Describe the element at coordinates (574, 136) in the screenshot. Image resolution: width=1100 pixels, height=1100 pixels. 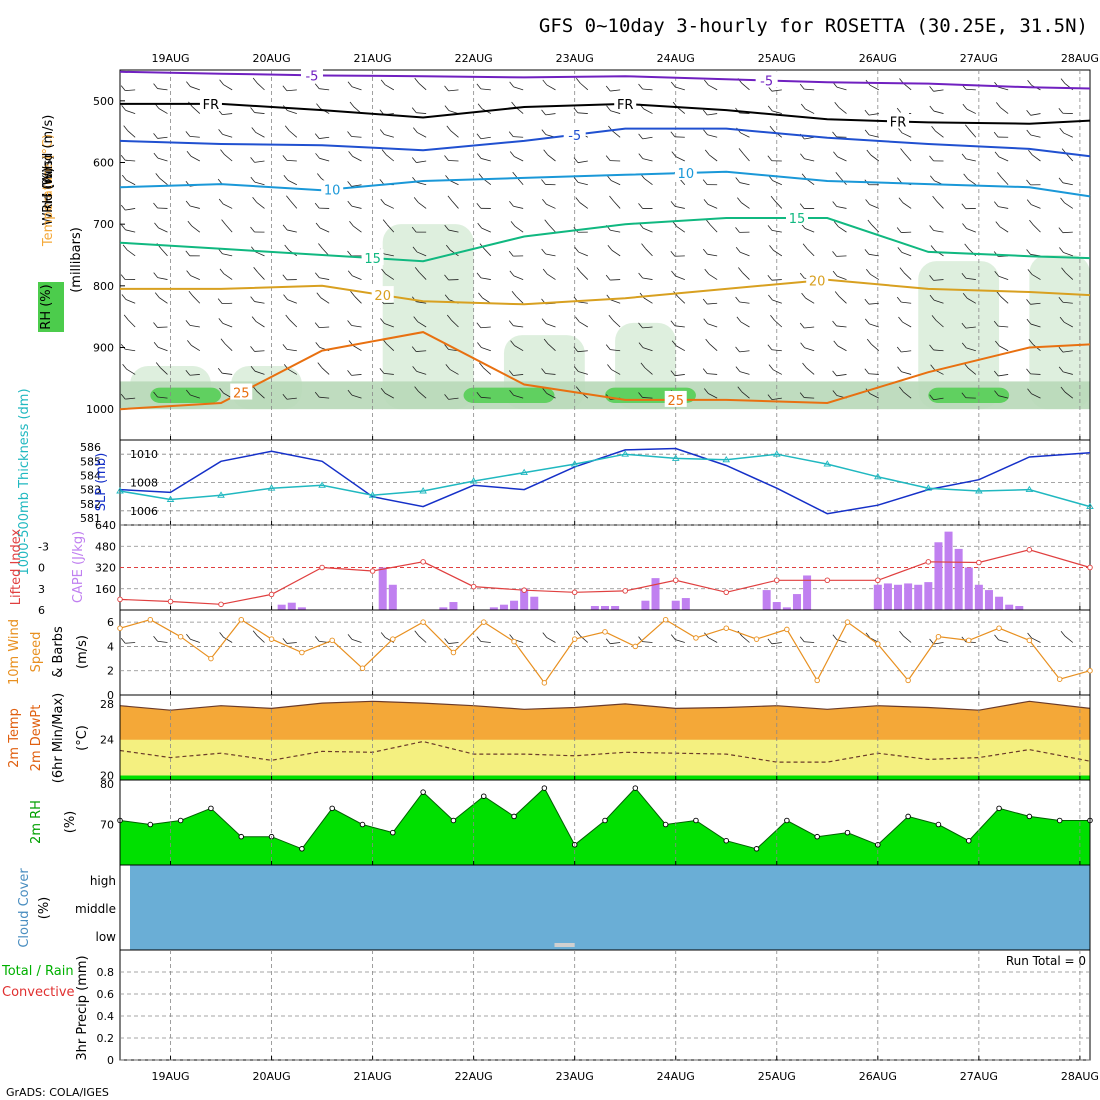
I see `contour-label: -5` at that location.